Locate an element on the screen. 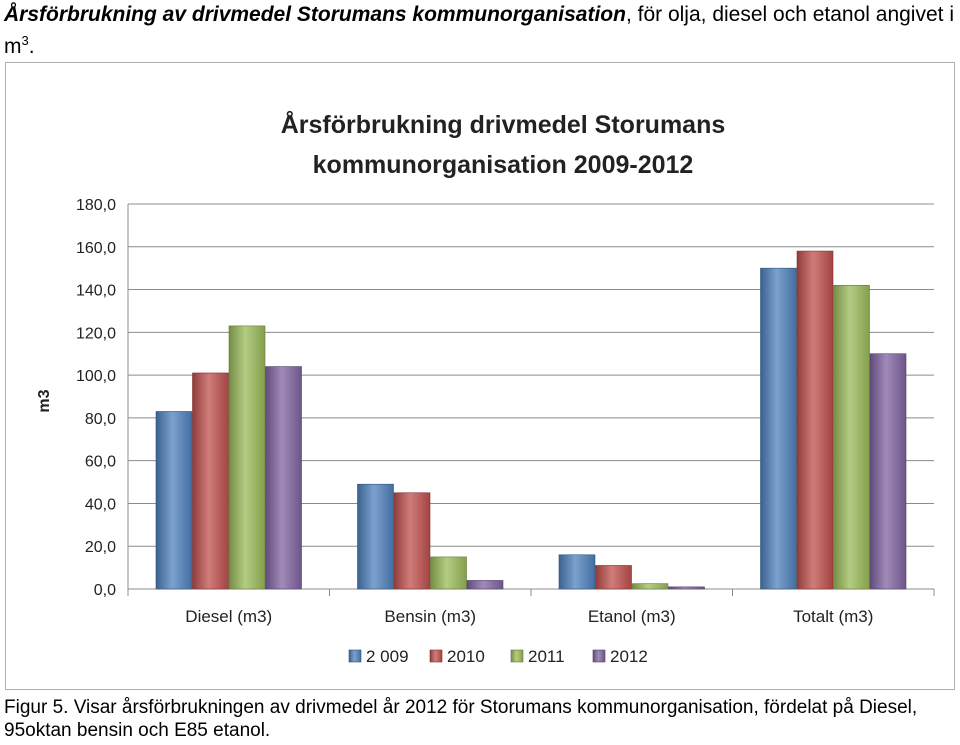  bar-bensin-2011 is located at coordinates (448, 573).